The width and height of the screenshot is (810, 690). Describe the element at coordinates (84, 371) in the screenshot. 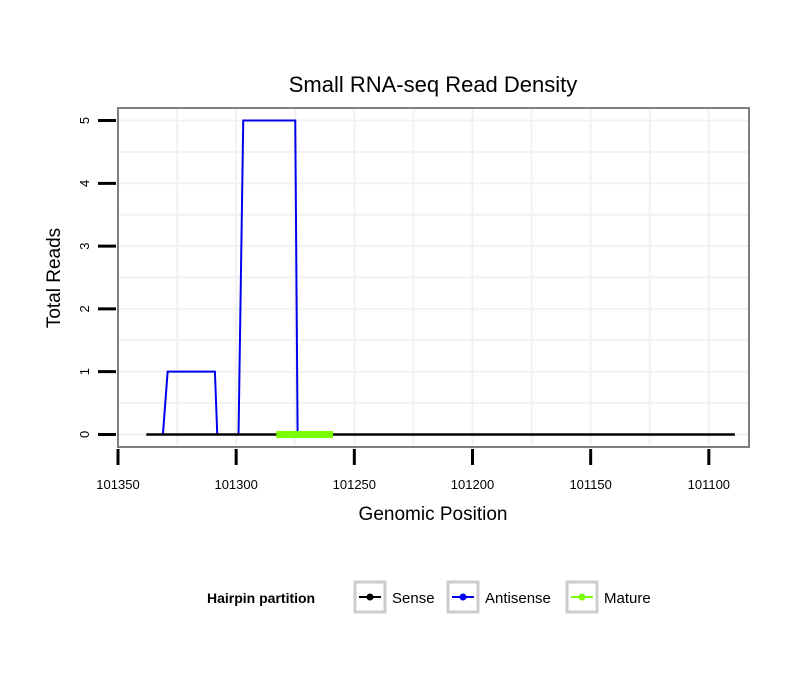

I see `y-tick-label: 1` at that location.